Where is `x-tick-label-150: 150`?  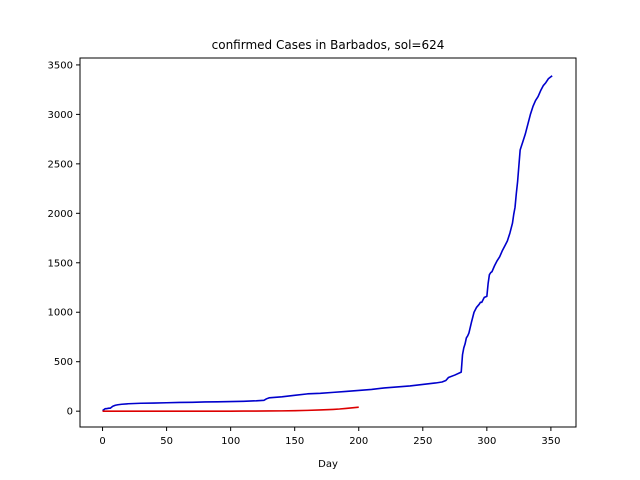
x-tick-label-150: 150 is located at coordinates (294, 441).